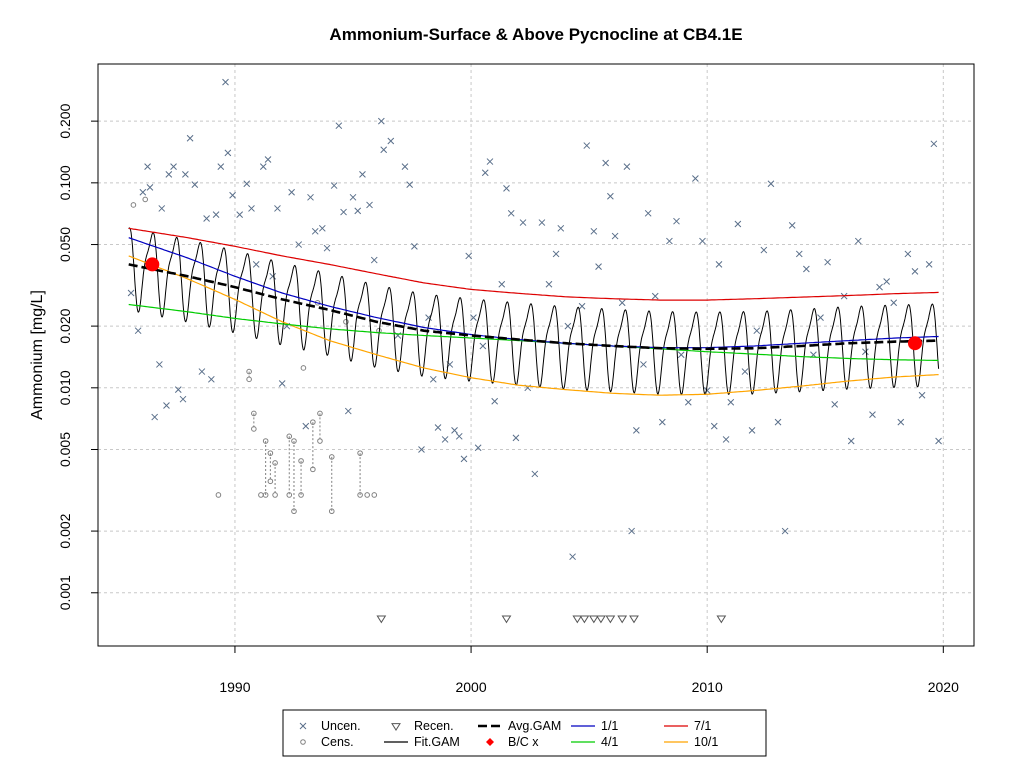 The height and width of the screenshot is (768, 1024). Describe the element at coordinates (609, 742) in the screenshot. I see `legend-m4-label: 4/1` at that location.